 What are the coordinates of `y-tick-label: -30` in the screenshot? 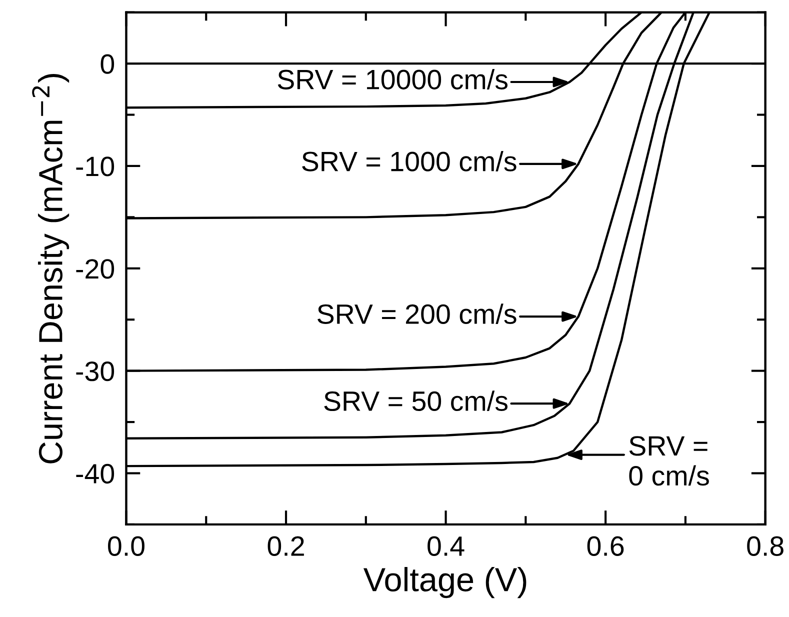 It's located at (95, 371).